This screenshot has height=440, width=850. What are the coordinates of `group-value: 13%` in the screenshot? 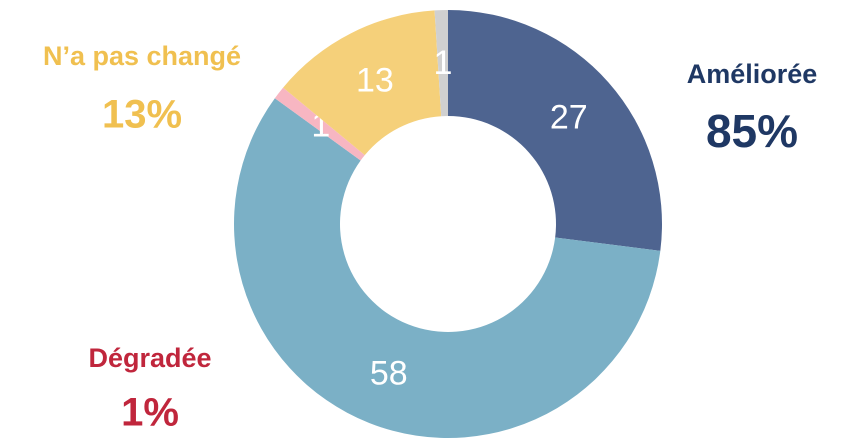 It's located at (142, 115).